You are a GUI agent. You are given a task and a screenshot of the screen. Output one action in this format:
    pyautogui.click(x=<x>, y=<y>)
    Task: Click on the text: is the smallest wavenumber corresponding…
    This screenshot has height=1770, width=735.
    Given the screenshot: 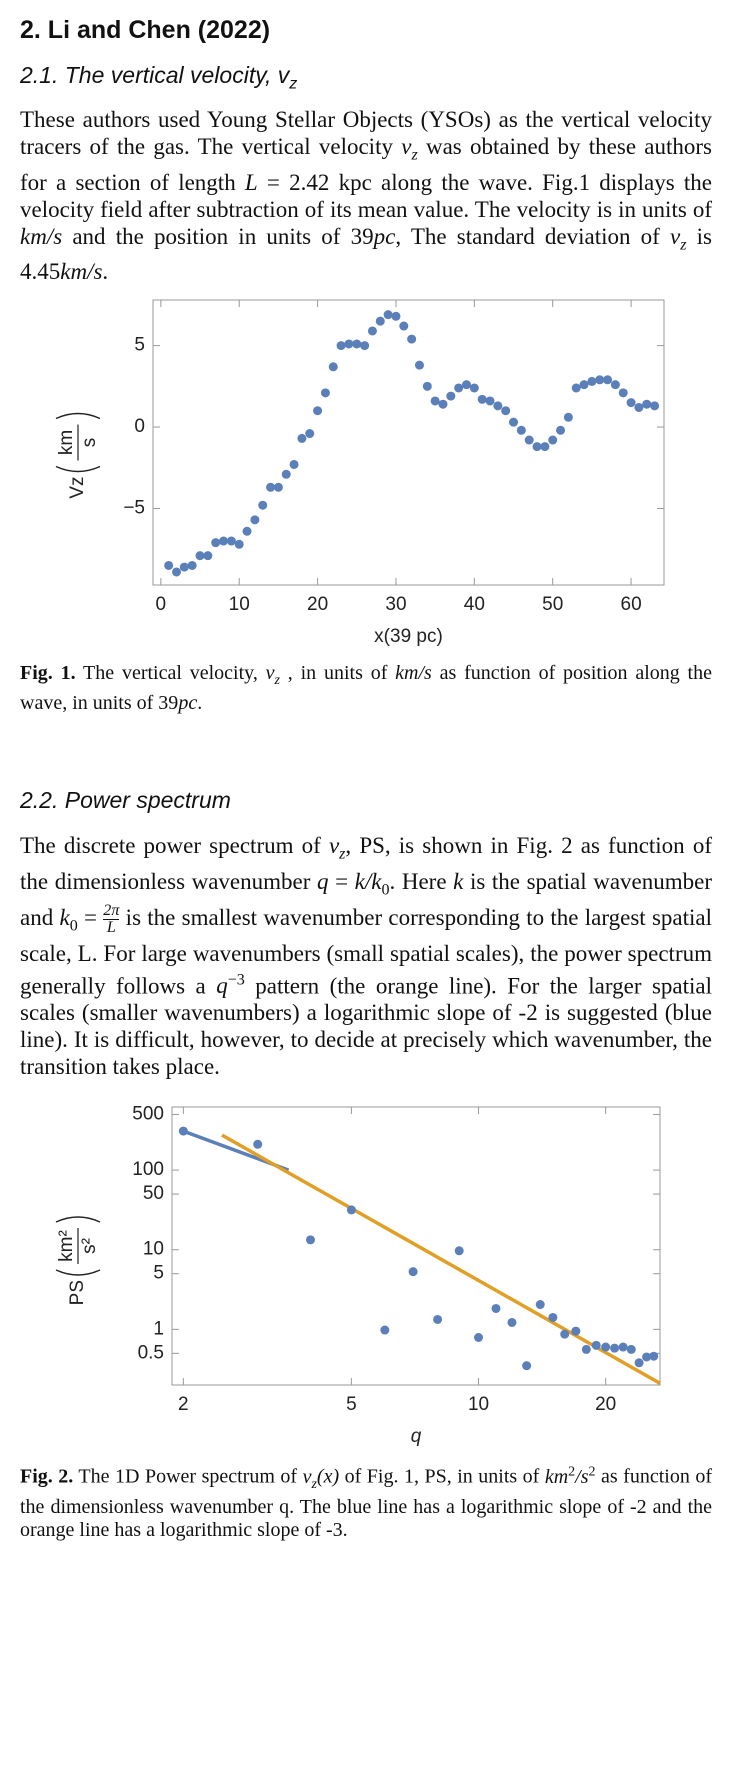 What is the action you would take?
    pyautogui.click(x=366, y=952)
    